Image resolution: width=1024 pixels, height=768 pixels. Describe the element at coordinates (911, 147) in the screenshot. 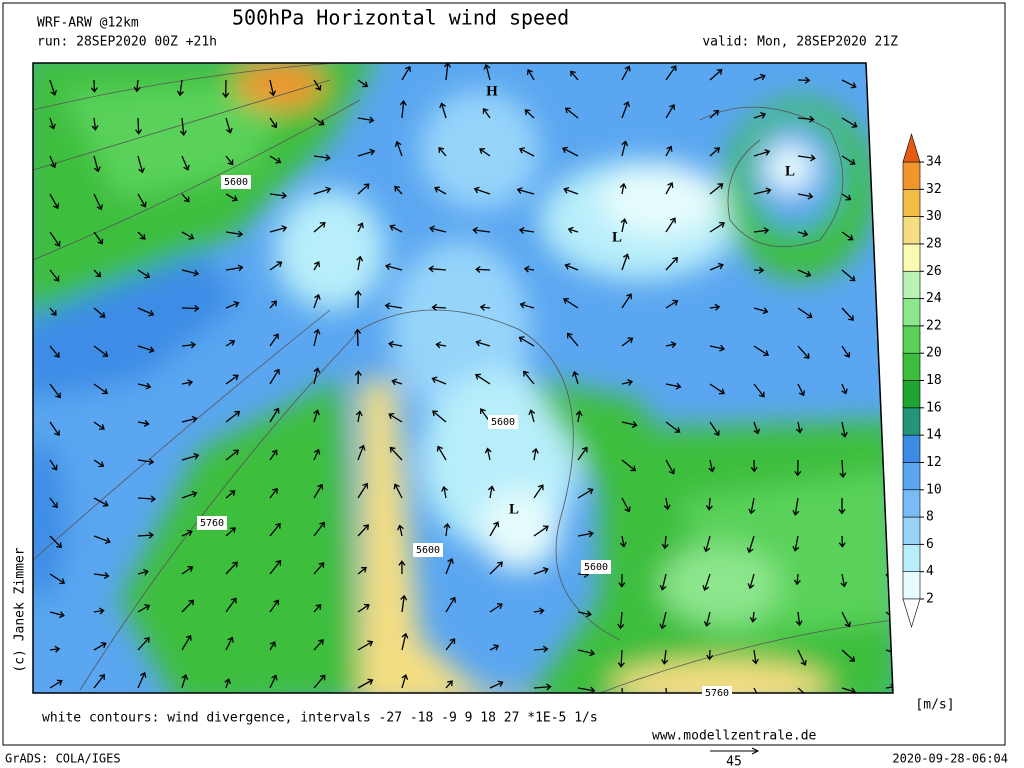

I see `colorbar-top-arrow` at that location.